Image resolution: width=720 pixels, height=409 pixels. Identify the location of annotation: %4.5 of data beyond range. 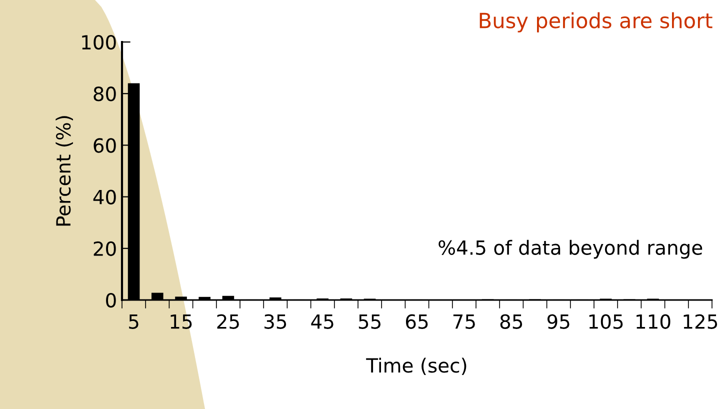
(570, 249).